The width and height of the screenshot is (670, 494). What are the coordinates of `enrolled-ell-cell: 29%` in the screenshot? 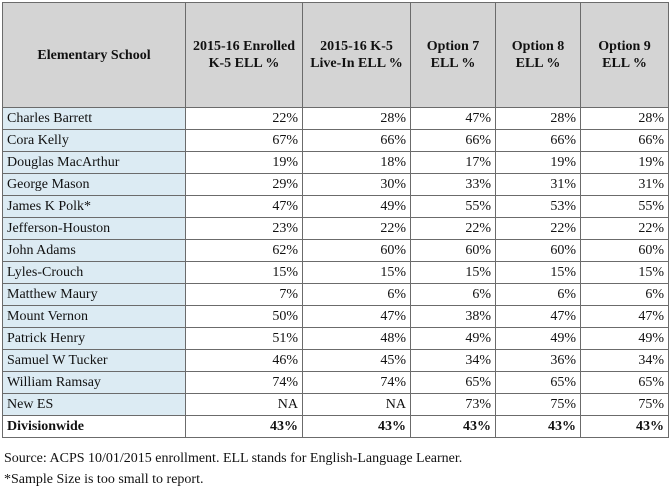 It's located at (244, 184).